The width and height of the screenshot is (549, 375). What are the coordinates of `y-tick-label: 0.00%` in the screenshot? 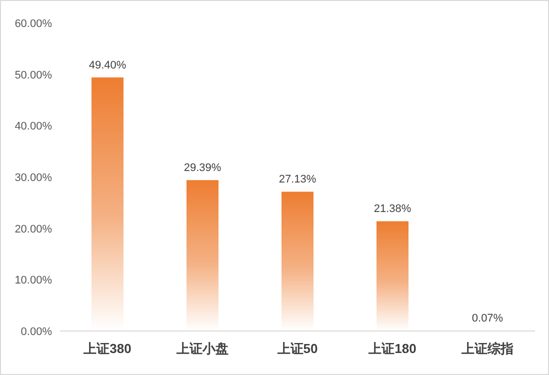 It's located at (36, 332).